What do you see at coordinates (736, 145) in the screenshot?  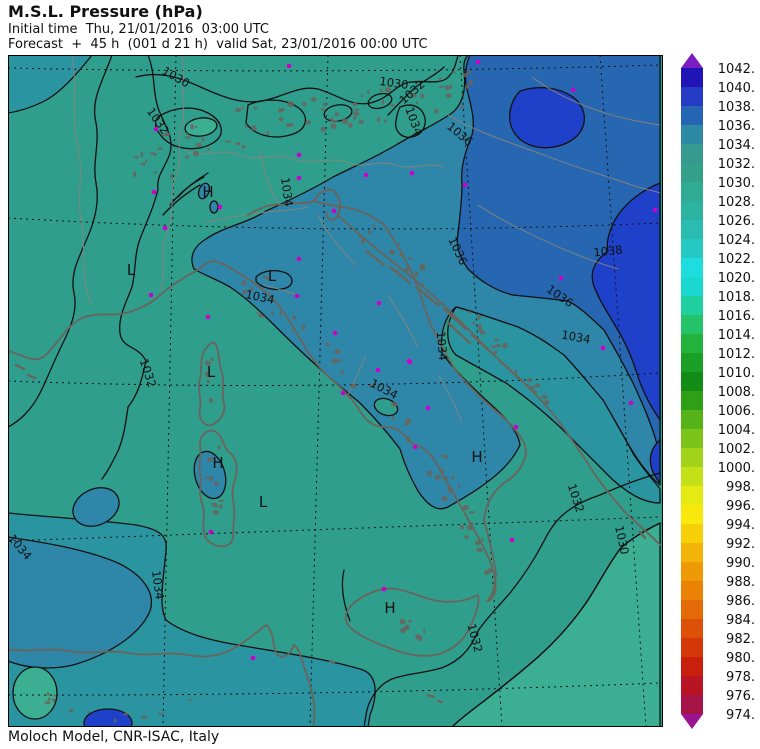 I see `colorbar-label: 1034.` at bounding box center [736, 145].